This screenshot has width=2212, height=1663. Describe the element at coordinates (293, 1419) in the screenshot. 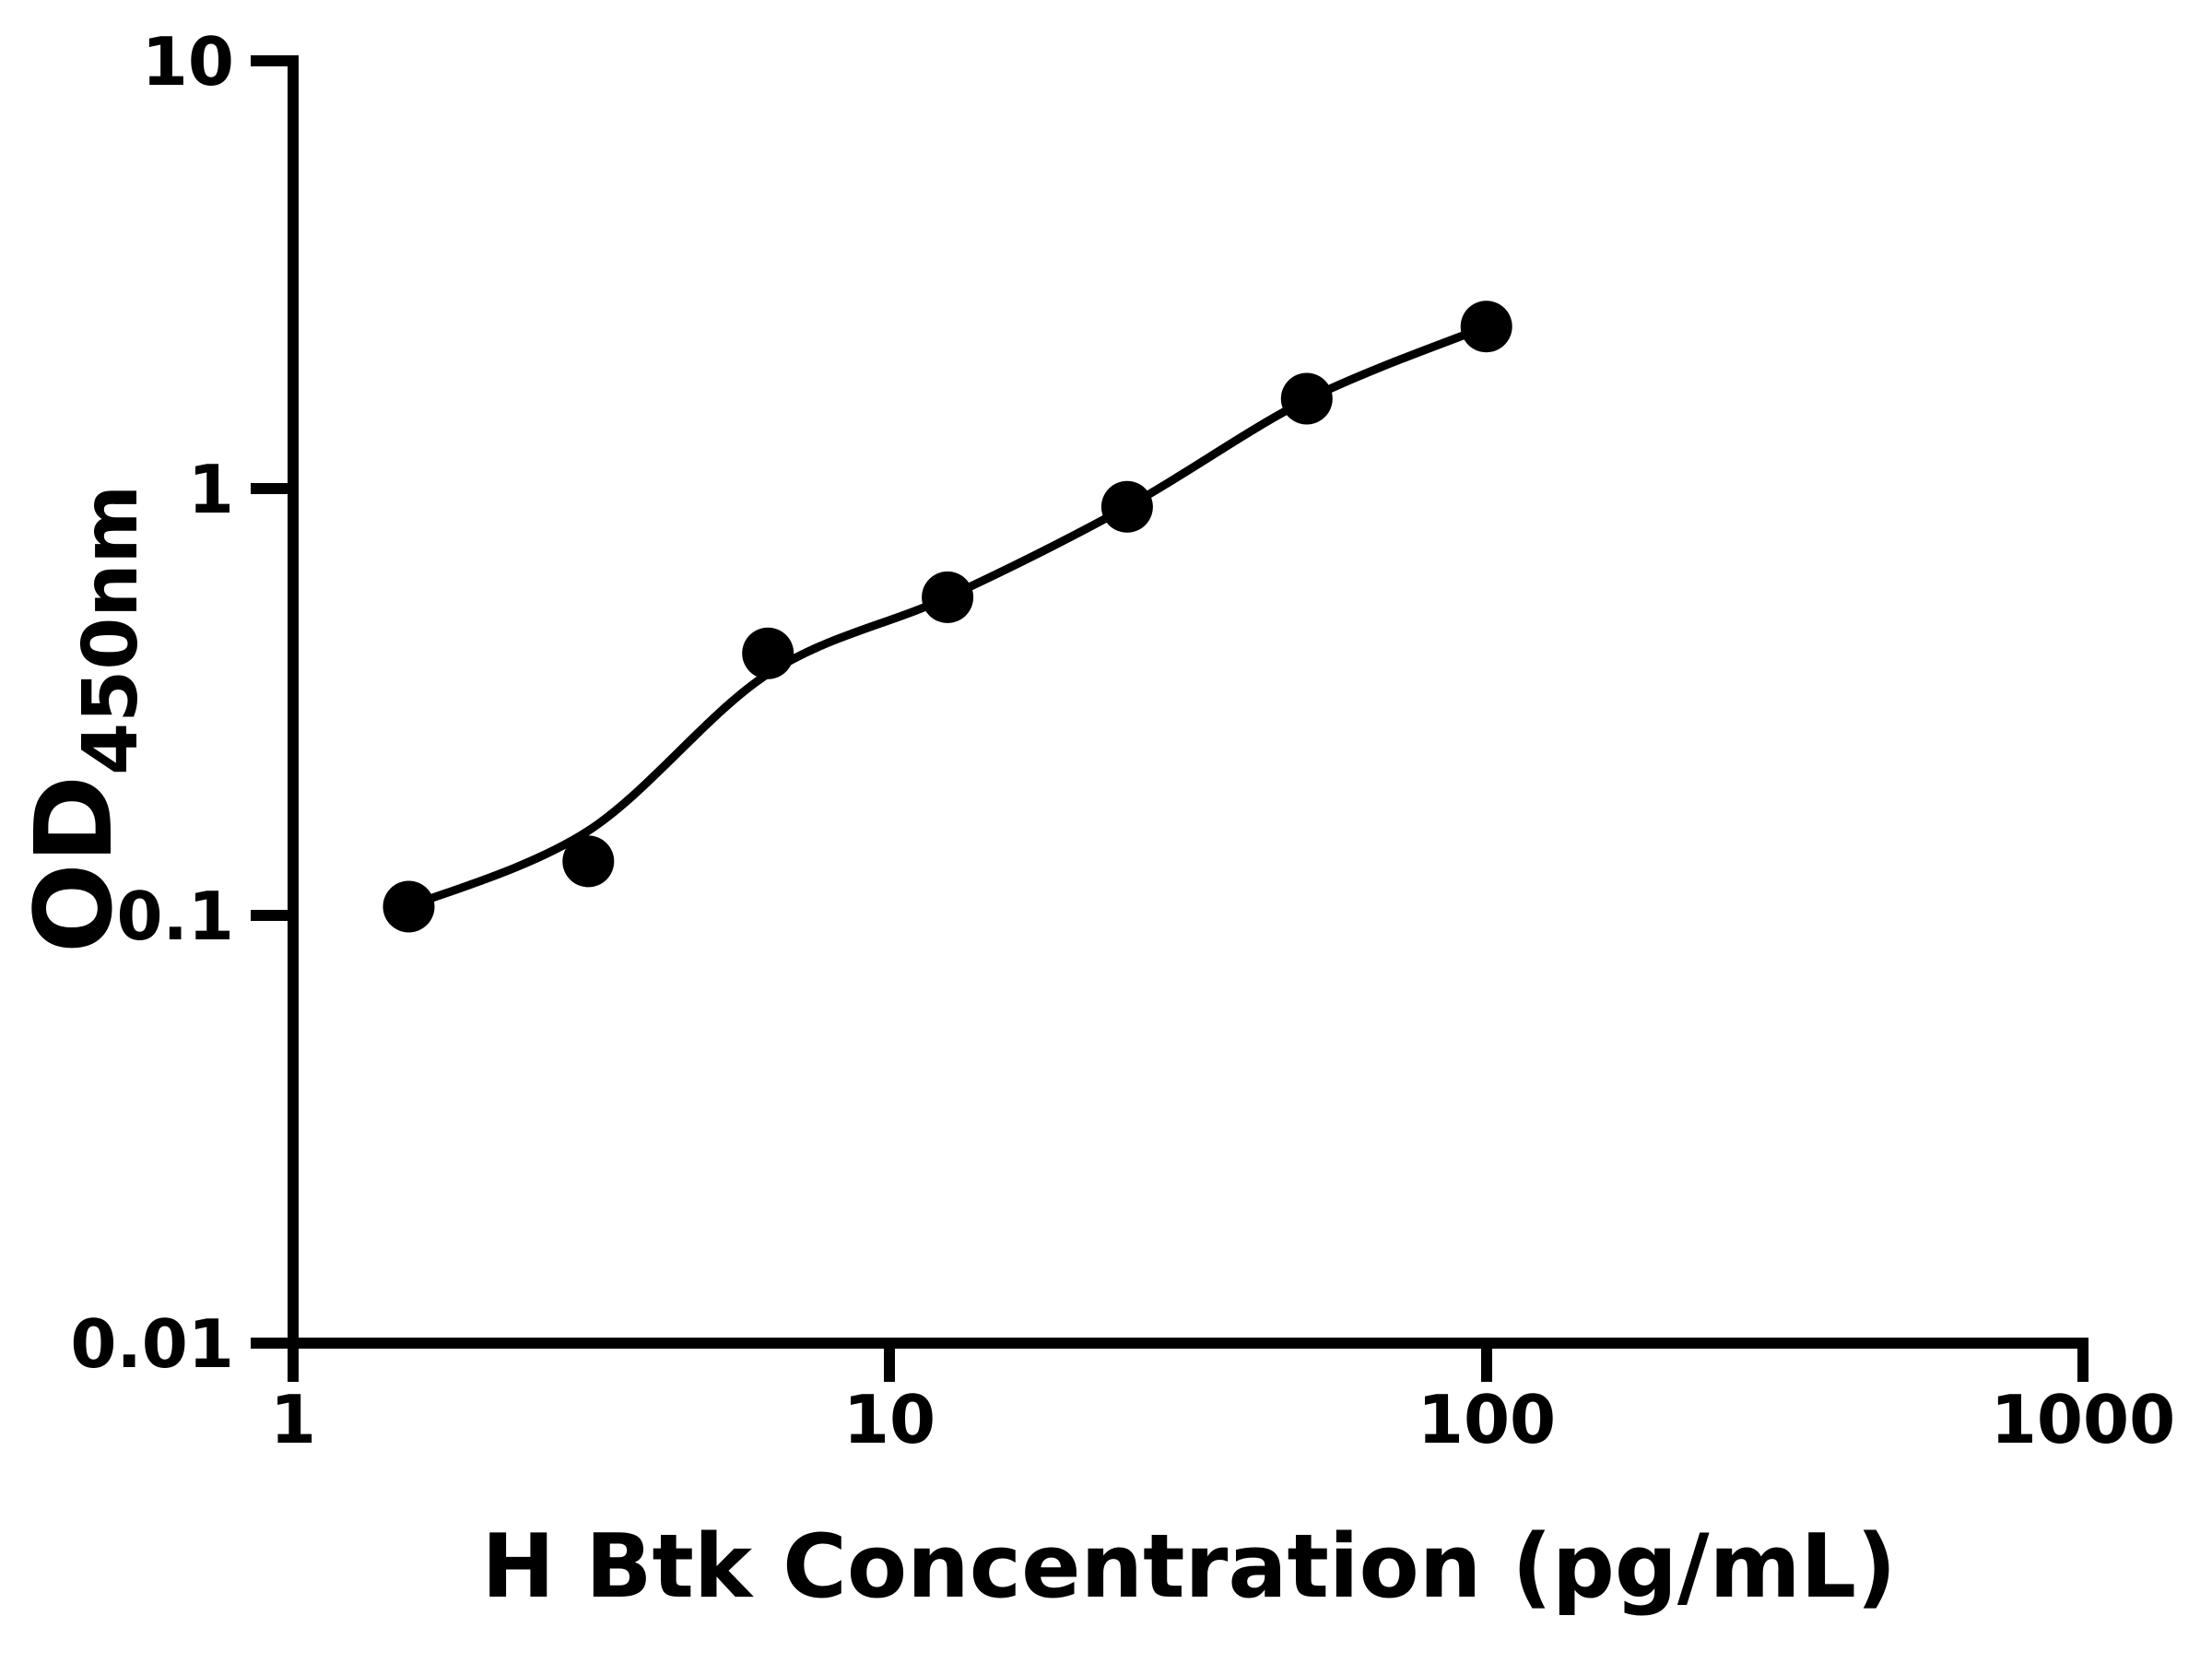

I see `x-tick-label-1: 1` at that location.